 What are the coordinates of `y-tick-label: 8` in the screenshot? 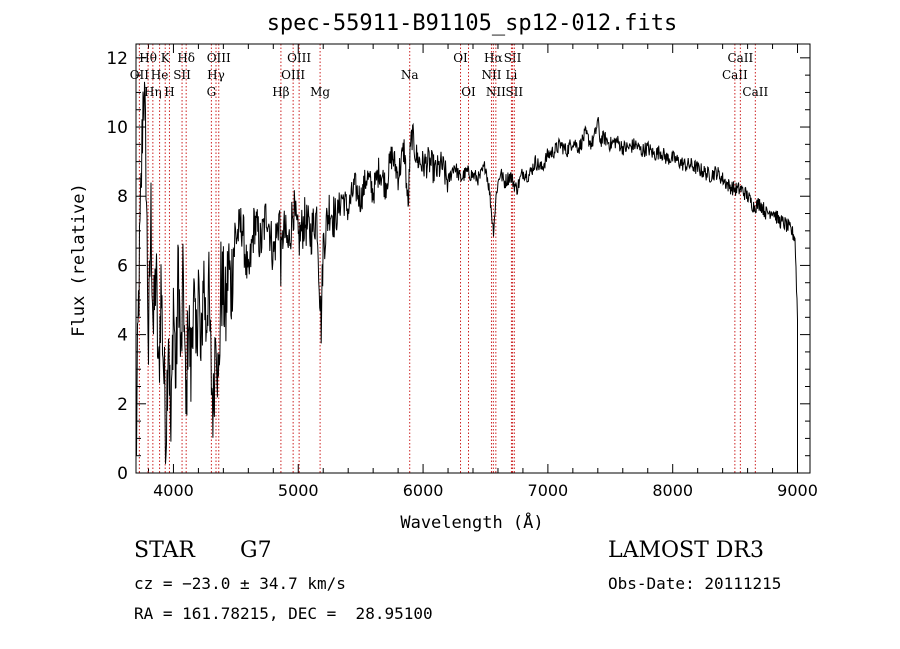 It's located at (122, 197).